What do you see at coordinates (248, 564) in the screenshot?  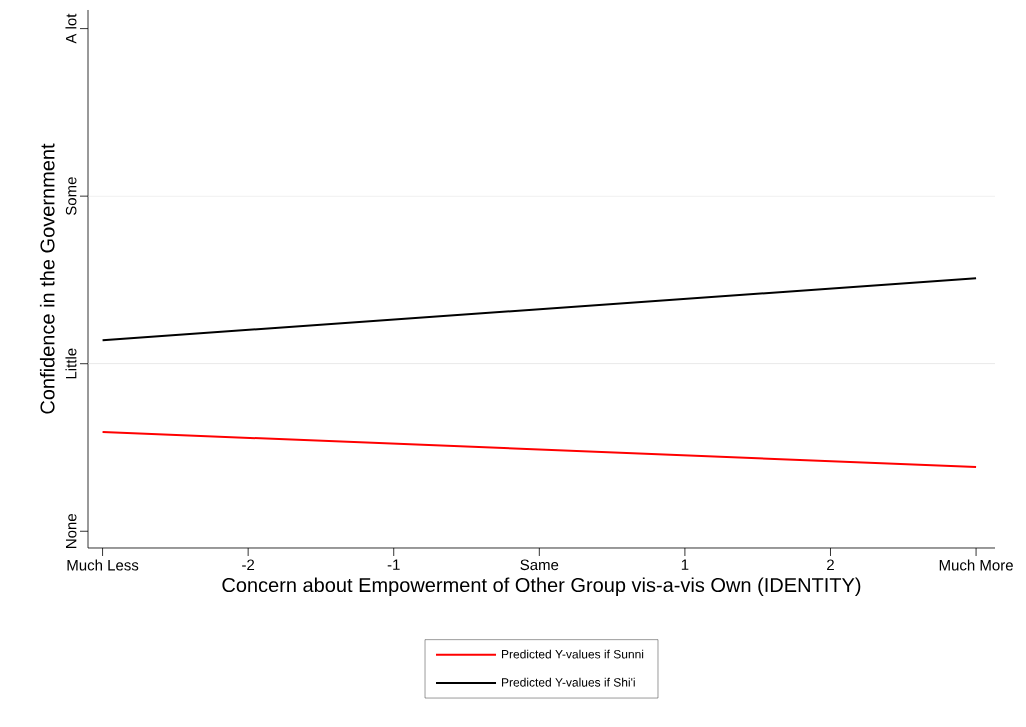 I see `x-tick-label: -2` at bounding box center [248, 564].